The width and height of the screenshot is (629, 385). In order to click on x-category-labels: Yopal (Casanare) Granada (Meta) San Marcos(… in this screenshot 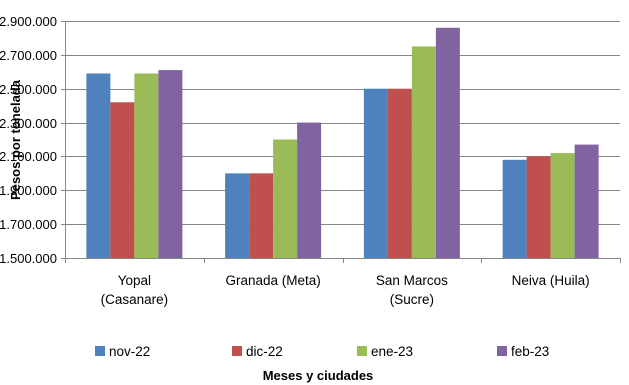, I will do `click(345, 290)`.